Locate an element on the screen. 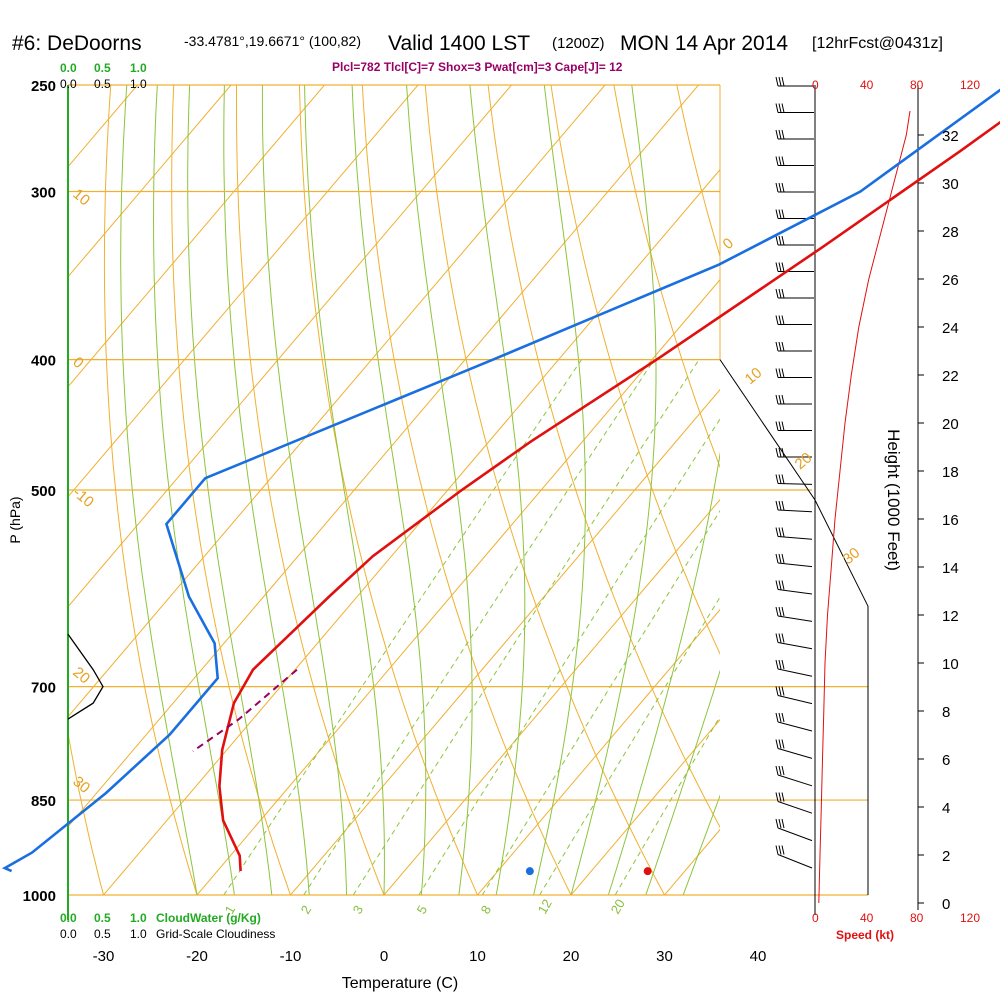  cloudiness-scale-bottom-1: 0.5 is located at coordinates (102, 934).